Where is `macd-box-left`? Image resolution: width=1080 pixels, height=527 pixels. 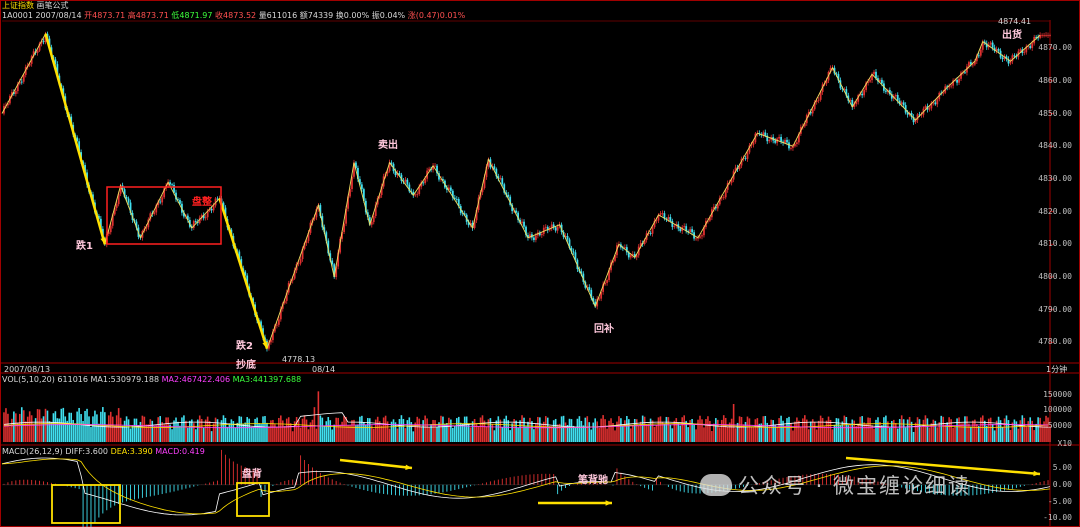
macd-box-left is located at coordinates (86, 504).